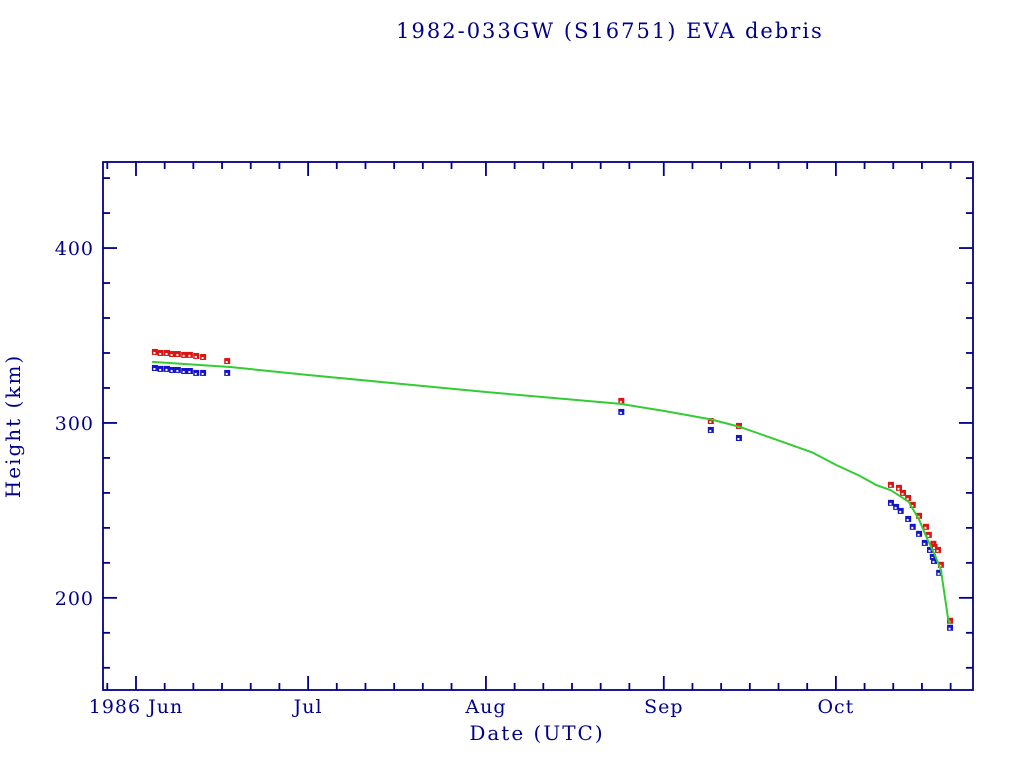 This screenshot has height=768, width=1024. Describe the element at coordinates (74, 424) in the screenshot. I see `height-tick-label: 300` at that location.